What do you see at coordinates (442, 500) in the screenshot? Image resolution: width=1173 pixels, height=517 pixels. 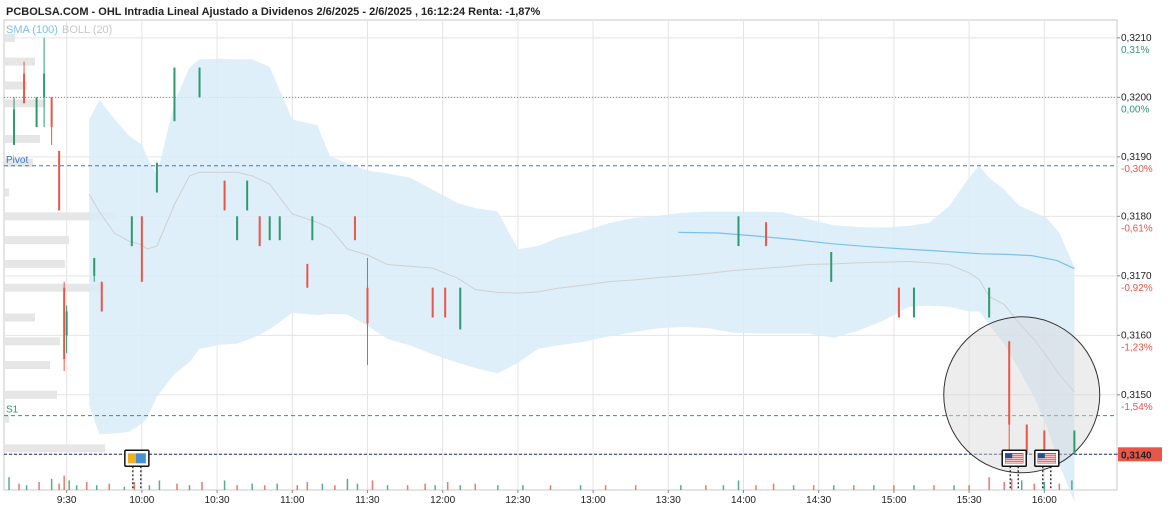 I see `x-tick-label-5: 12:00` at bounding box center [442, 500].